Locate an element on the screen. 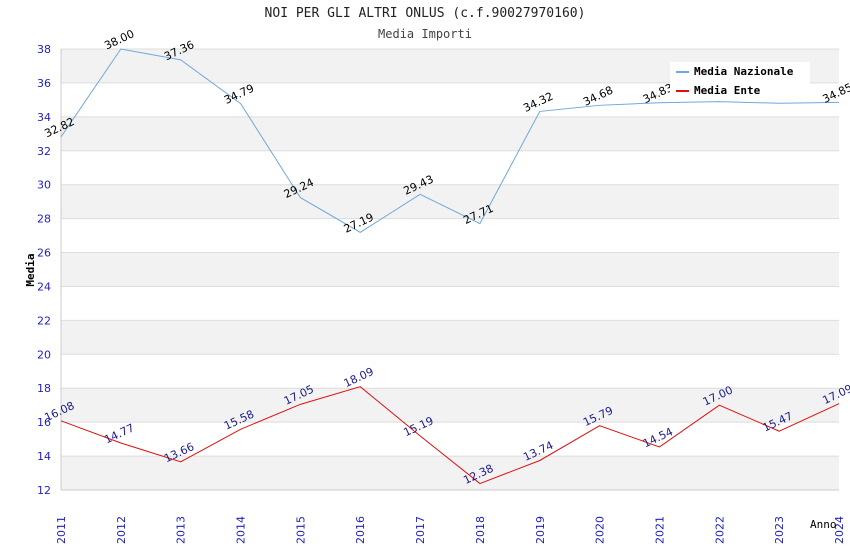 The width and height of the screenshot is (850, 550). x-tick-label: 2023 is located at coordinates (779, 530).